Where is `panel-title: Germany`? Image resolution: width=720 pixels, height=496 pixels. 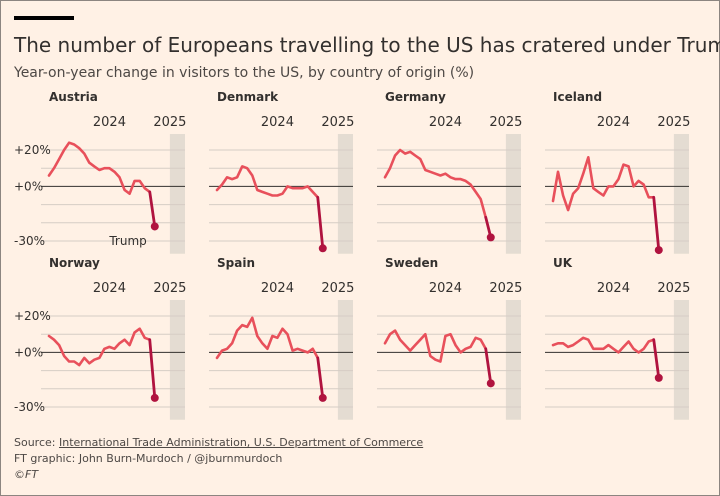 panel-title: Germany is located at coordinates (415, 97).